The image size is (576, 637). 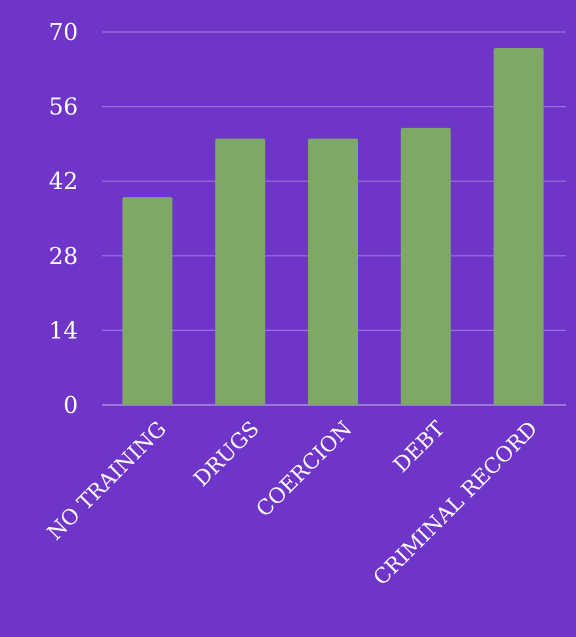 What do you see at coordinates (107, 481) in the screenshot?
I see `x-category-label: NO TRAINING` at bounding box center [107, 481].